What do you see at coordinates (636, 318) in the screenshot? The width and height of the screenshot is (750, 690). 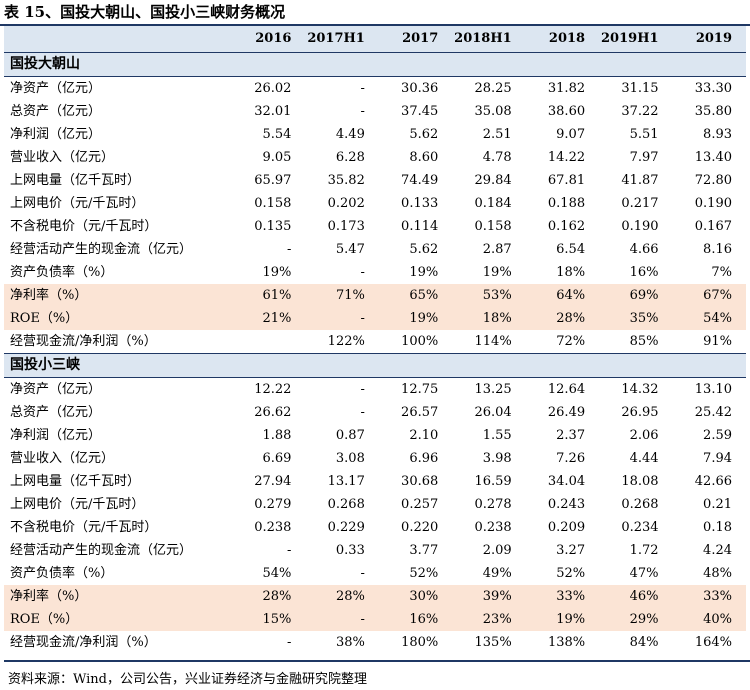 I see `table-cell: 35%` at bounding box center [636, 318].